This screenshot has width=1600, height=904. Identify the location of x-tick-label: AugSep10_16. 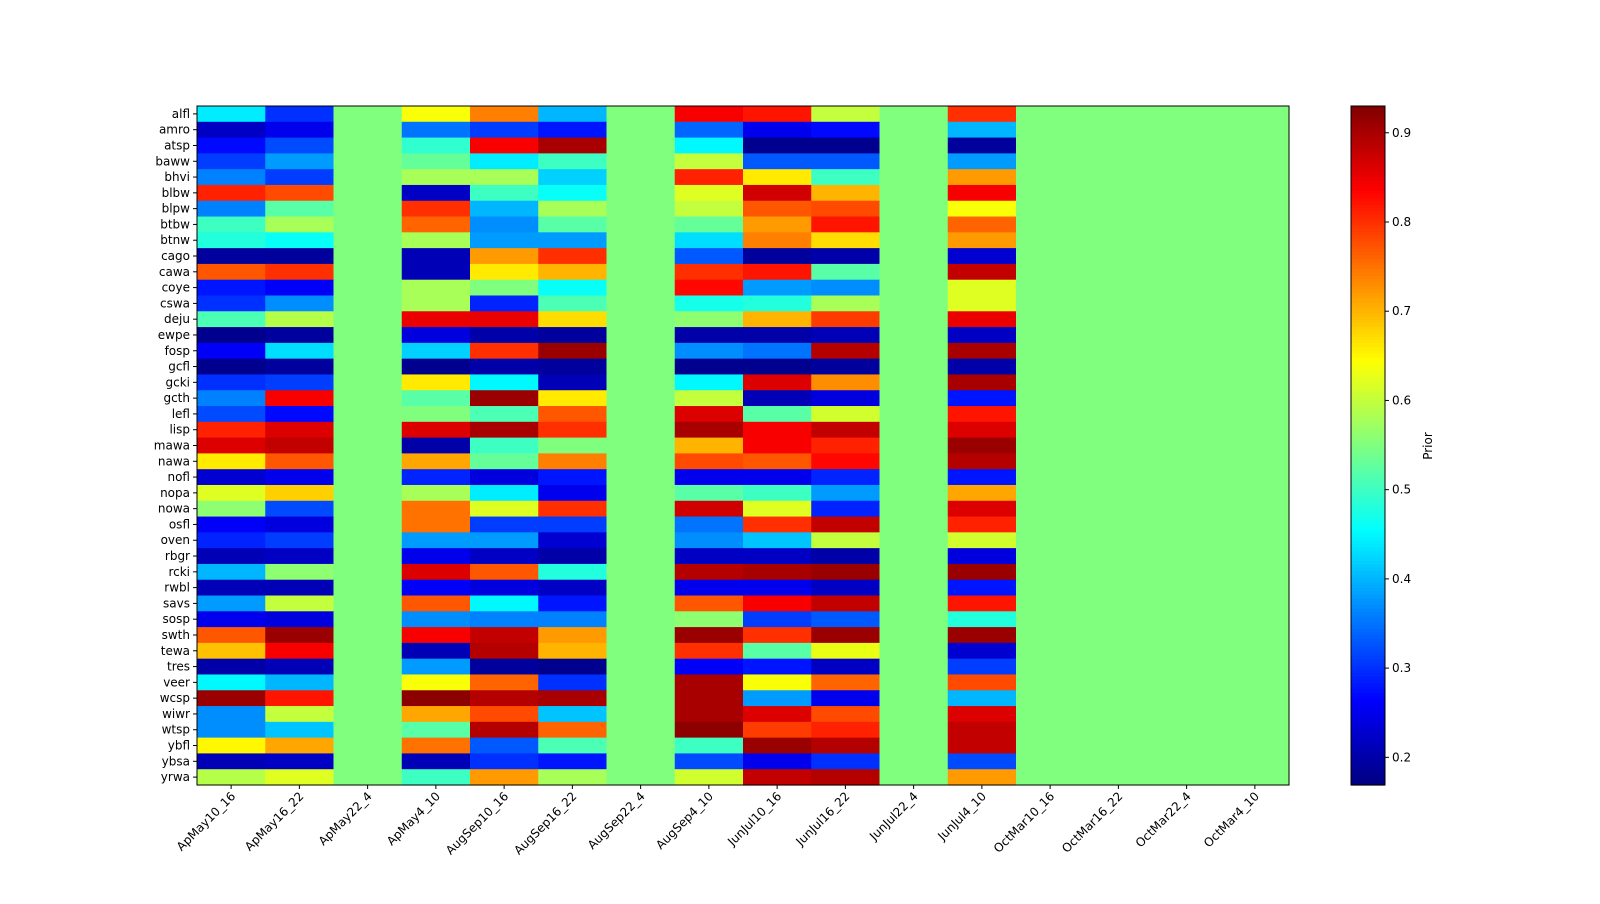
(477, 823).